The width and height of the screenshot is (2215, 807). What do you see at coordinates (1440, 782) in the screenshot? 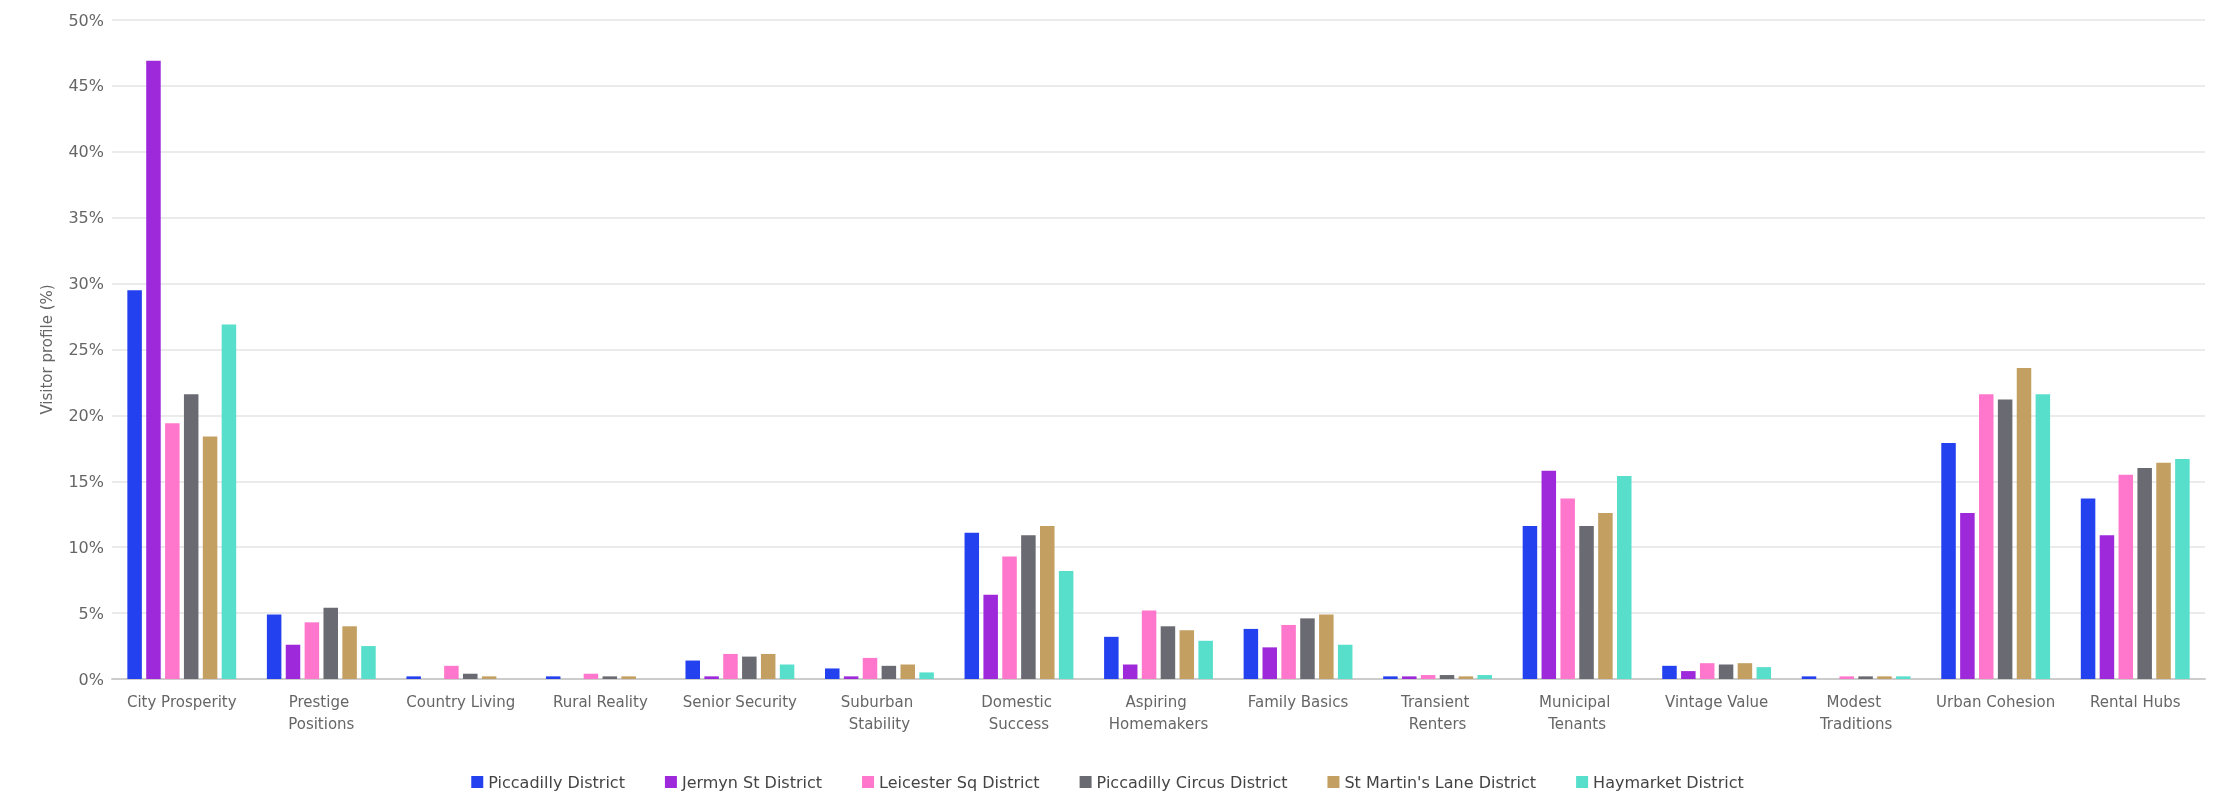
I see `legend-label: St Martin's Lane District` at bounding box center [1440, 782].